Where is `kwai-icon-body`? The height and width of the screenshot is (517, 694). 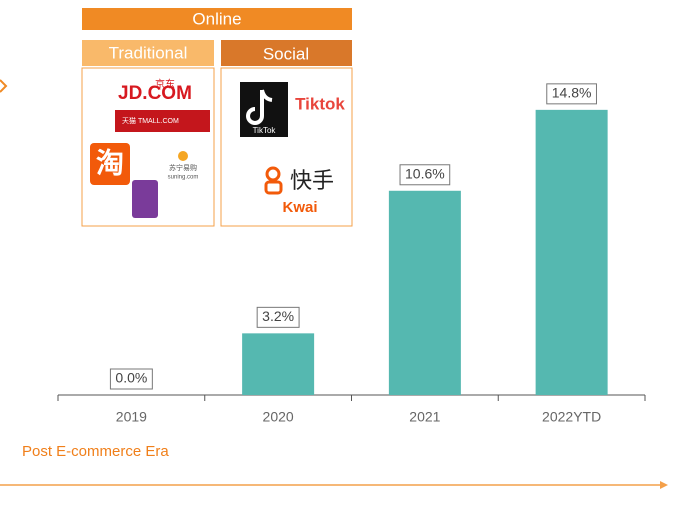
kwai-icon-body is located at coordinates (273, 187).